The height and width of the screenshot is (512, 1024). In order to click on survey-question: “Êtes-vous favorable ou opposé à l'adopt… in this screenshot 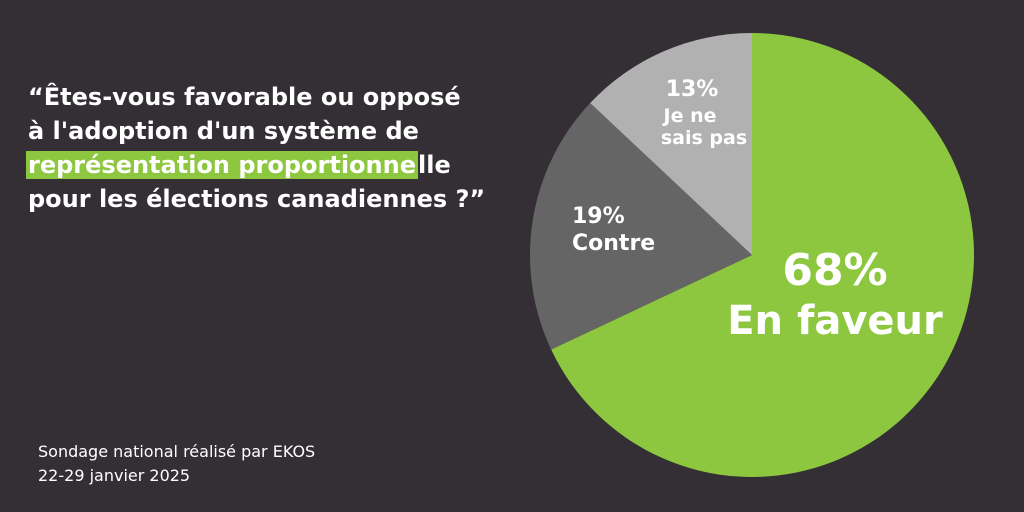, I will do `click(267, 148)`.